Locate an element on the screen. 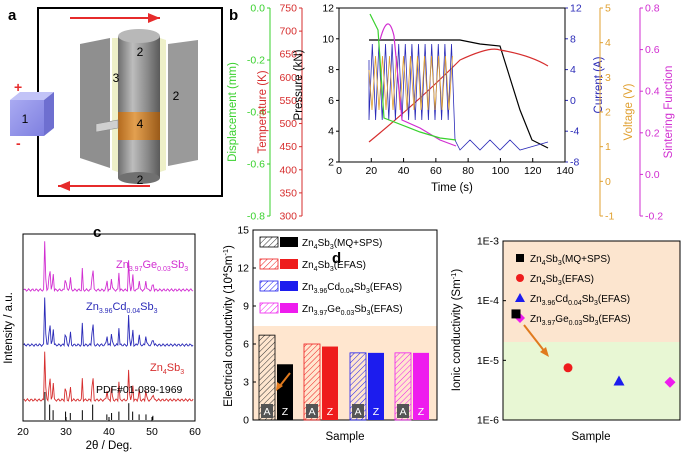 The width and height of the screenshot is (685, 469). tick-label: 8 is located at coordinates (331, 70).